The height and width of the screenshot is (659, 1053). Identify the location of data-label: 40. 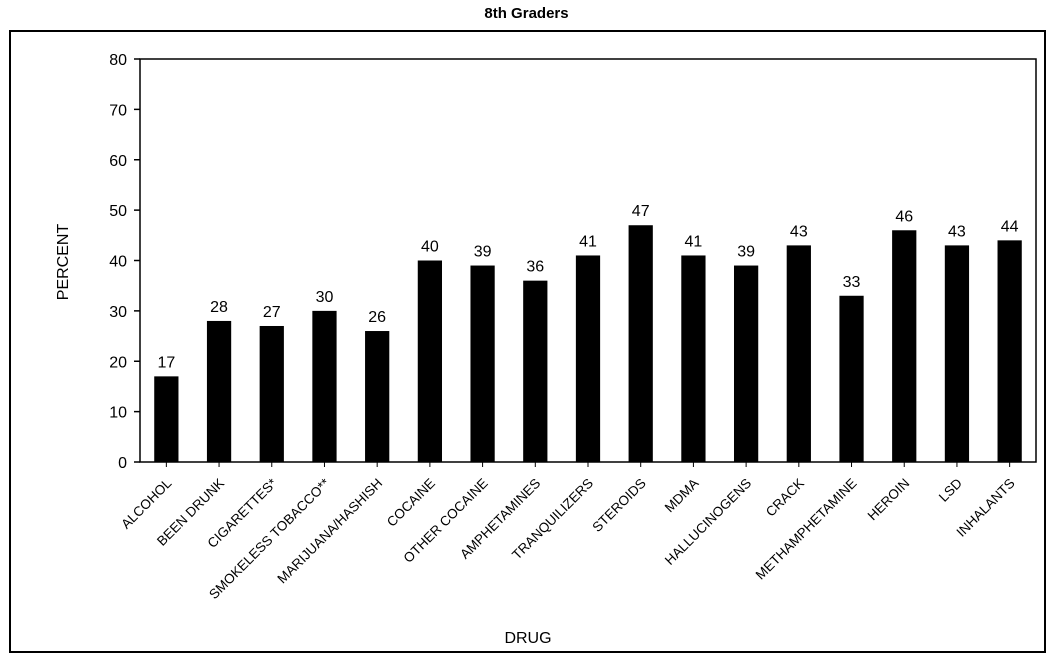
(430, 247).